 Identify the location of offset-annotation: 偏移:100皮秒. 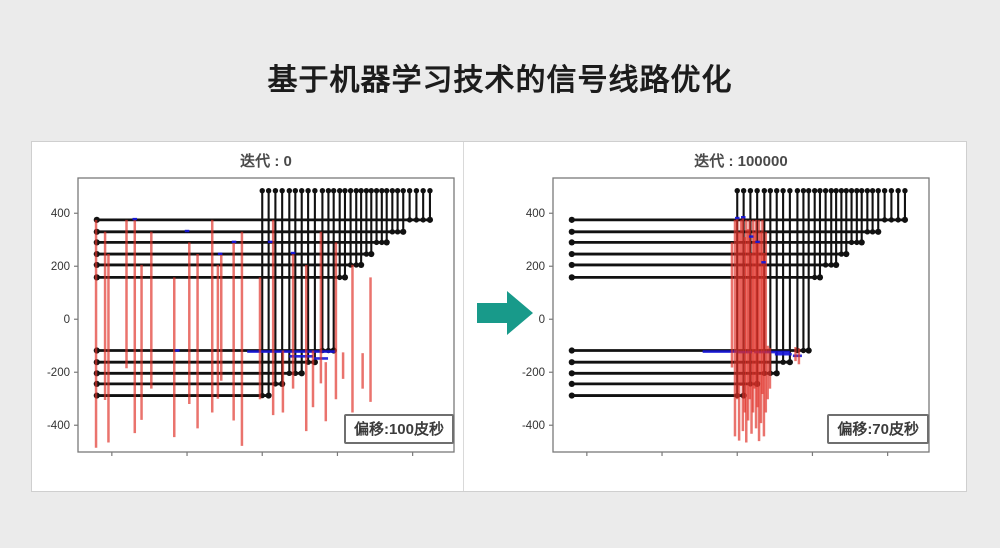
(398, 429).